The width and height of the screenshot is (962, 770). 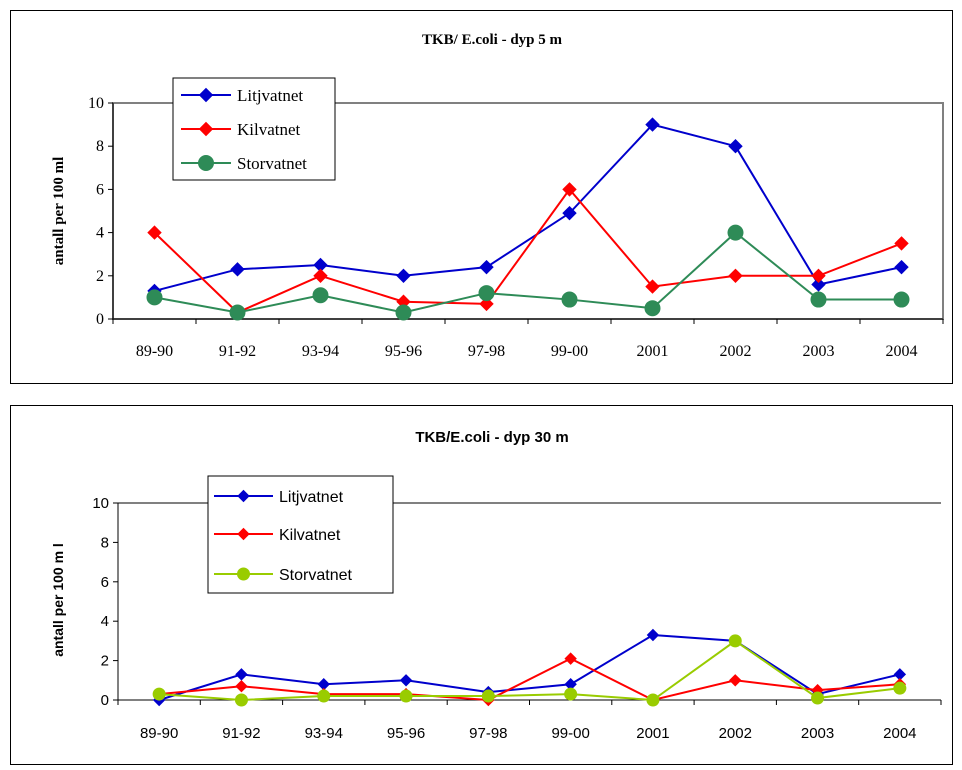 What do you see at coordinates (58, 600) in the screenshot?
I see `y-axis-label-30m: antall per 100 m l` at bounding box center [58, 600].